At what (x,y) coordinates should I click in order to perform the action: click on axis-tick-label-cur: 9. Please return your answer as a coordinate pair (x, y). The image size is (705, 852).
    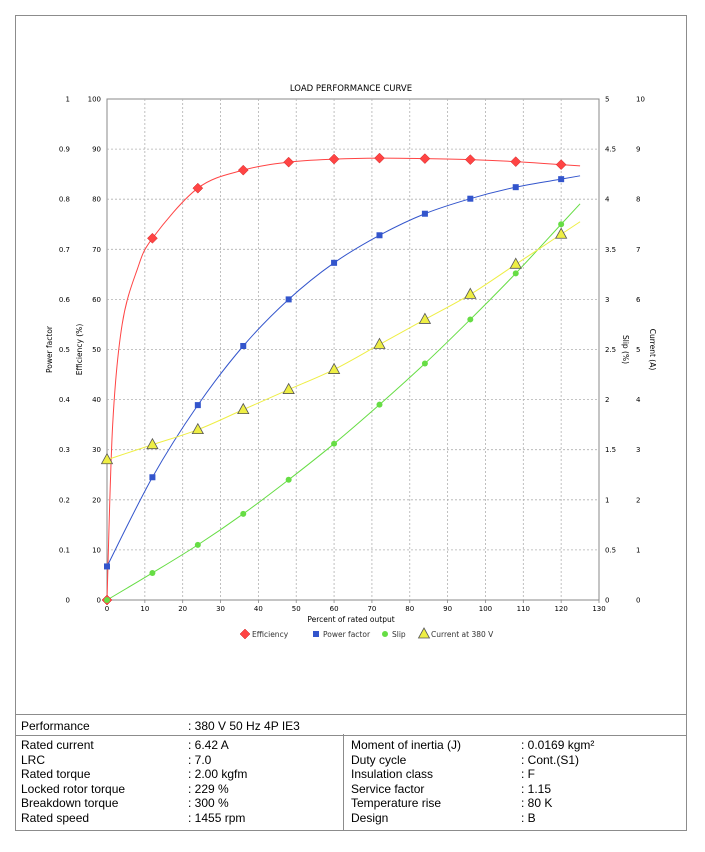
    Looking at the image, I should click on (638, 150).